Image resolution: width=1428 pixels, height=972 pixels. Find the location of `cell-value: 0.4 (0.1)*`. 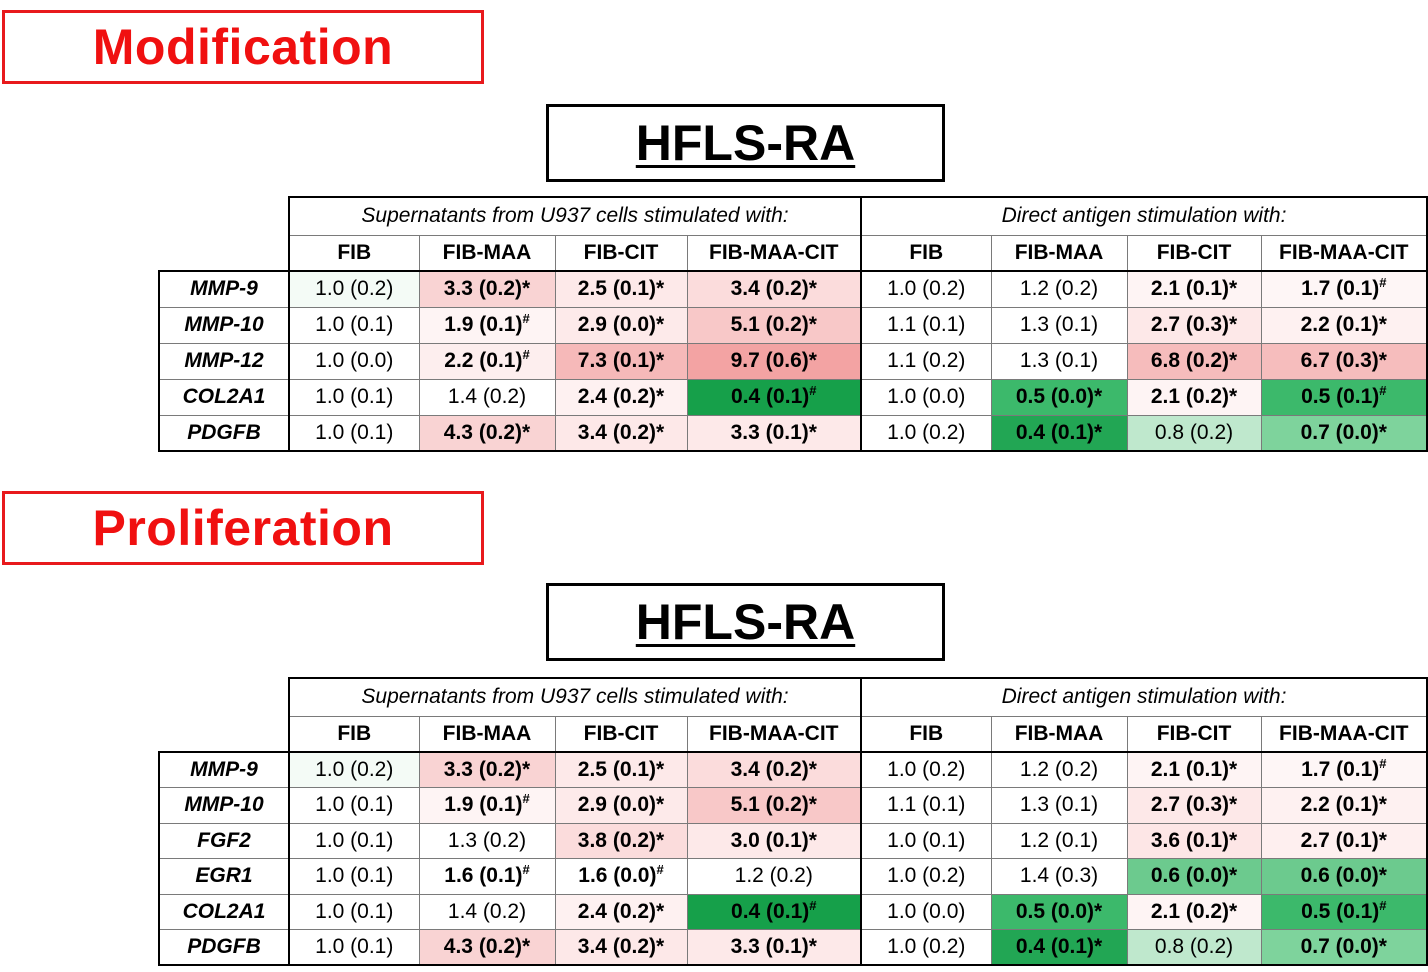

cell-value: 0.4 (0.1)* is located at coordinates (1059, 946).